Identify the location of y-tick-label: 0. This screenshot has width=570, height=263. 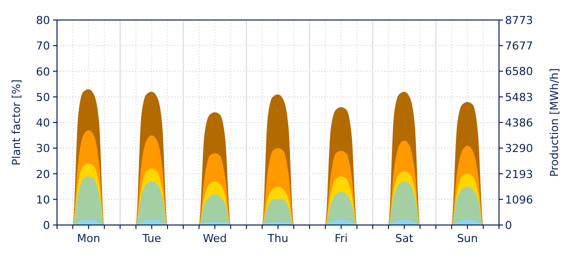
(46, 225).